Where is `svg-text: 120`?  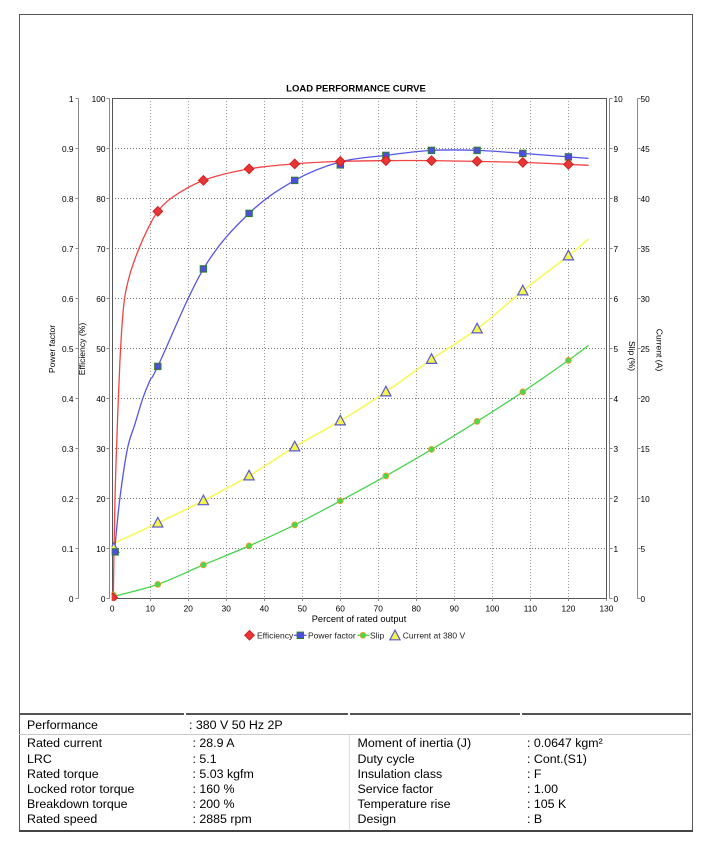
svg-text: 120 is located at coordinates (568, 609).